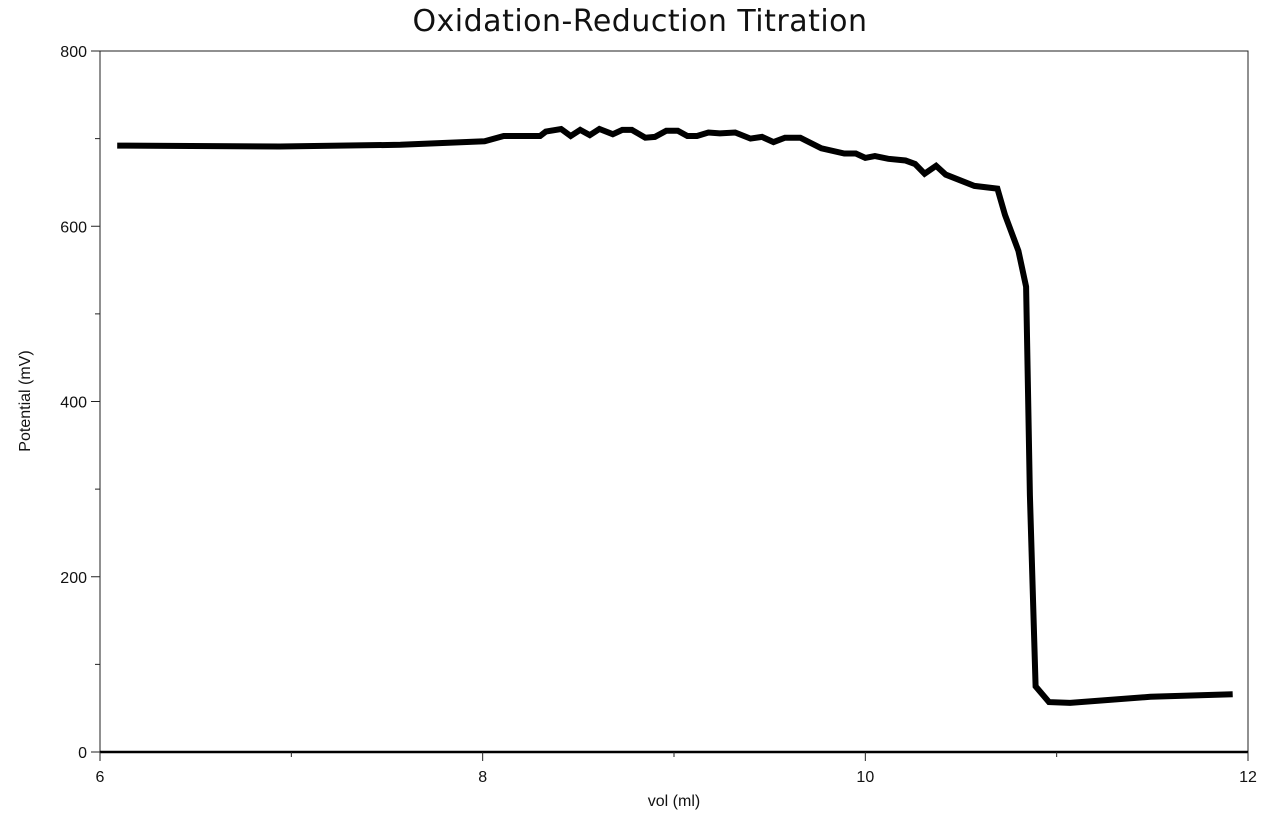 This screenshot has width=1280, height=818. What do you see at coordinates (73, 578) in the screenshot?
I see `y-tick-label: 200` at bounding box center [73, 578].